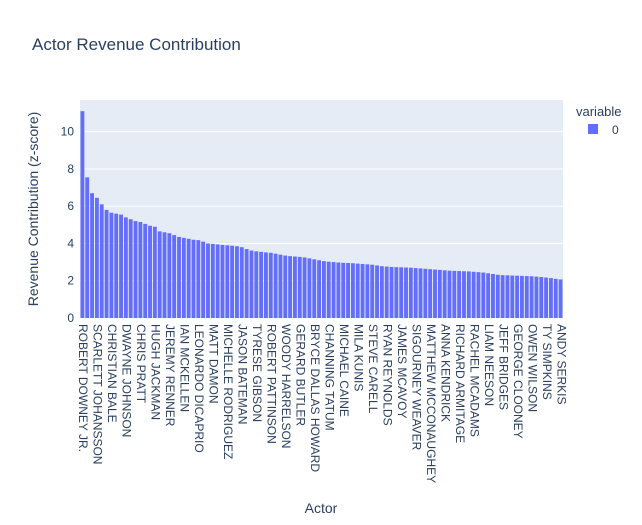  I want to click on legend: variable 0, so click(599, 120).